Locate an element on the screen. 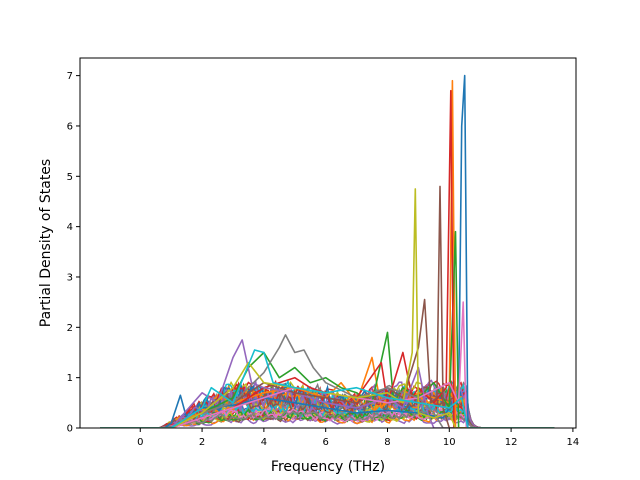 The image size is (640, 480). x-tick-label: 6 is located at coordinates (325, 442).